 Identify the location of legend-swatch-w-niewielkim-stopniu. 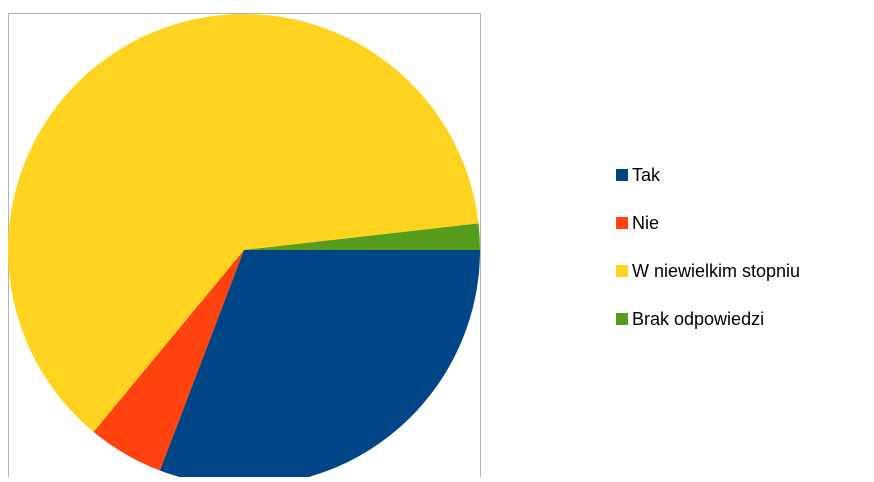
(622, 271).